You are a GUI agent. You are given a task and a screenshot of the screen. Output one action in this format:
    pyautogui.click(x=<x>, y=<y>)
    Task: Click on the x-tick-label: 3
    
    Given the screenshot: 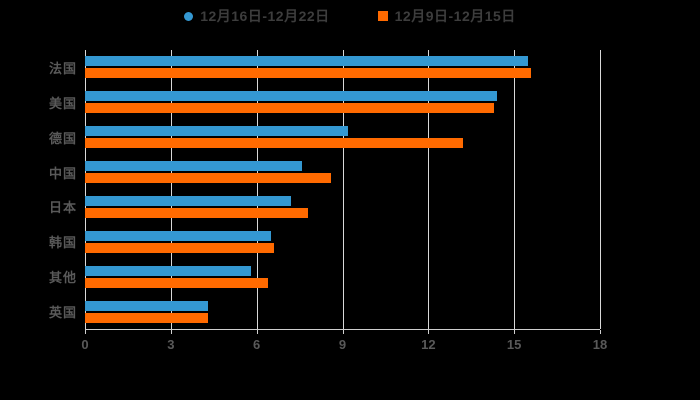 What is the action you would take?
    pyautogui.click(x=171, y=344)
    